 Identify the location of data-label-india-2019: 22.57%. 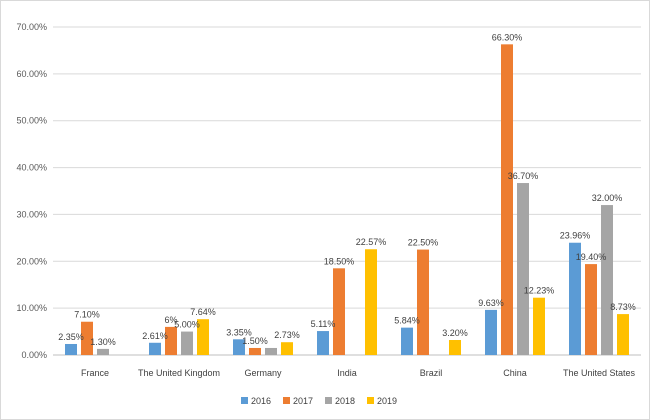
(371, 242).